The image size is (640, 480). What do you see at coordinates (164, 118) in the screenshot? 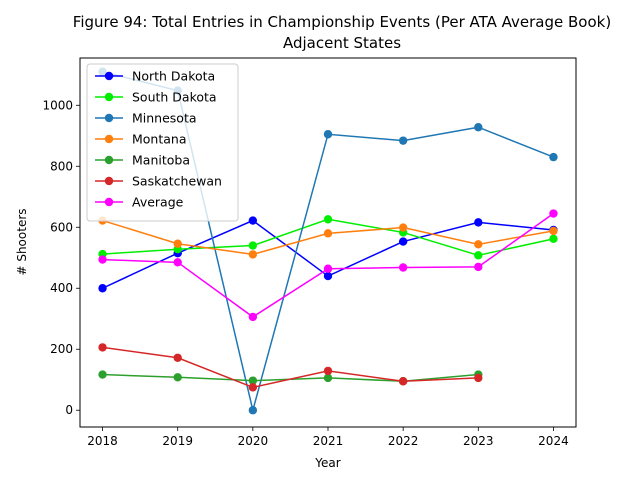
I see `legend-label: Minnesota` at bounding box center [164, 118].